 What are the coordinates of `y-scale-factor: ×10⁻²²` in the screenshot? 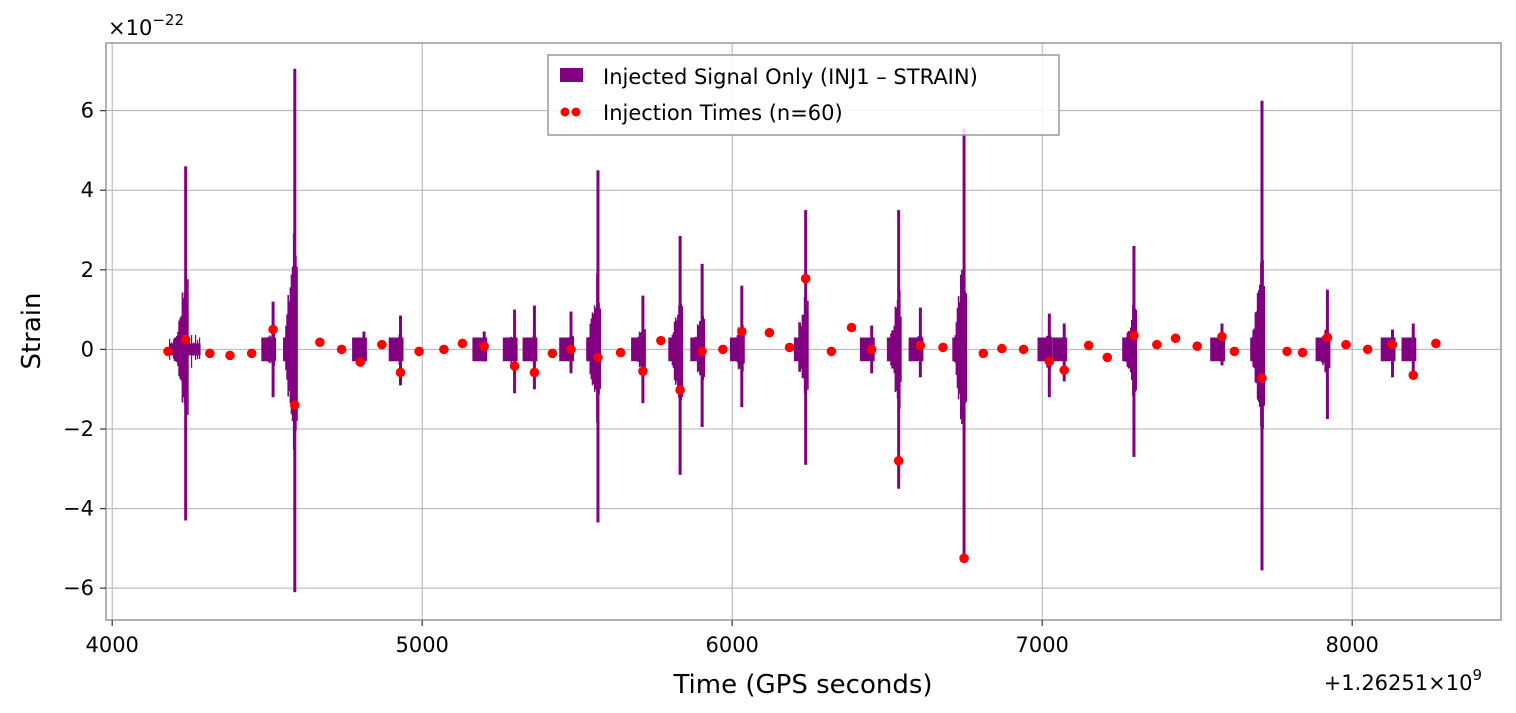 It's located at (146, 25).